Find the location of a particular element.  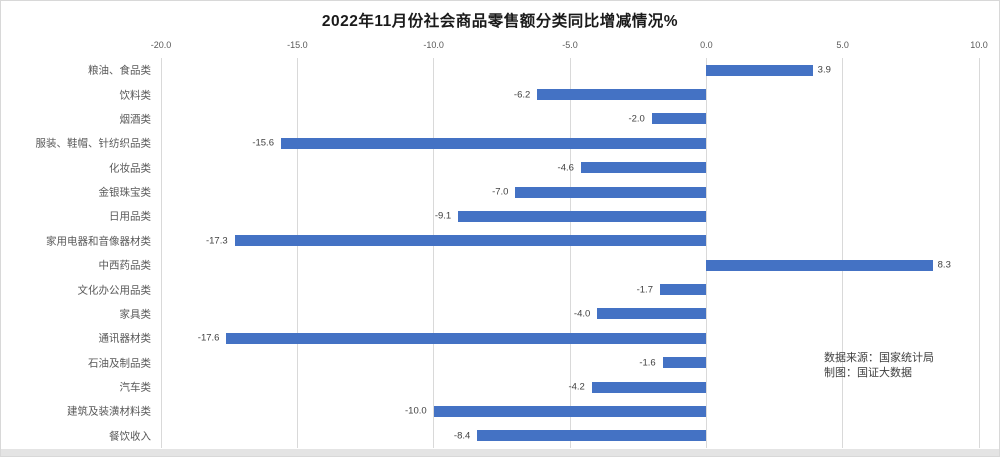

bar-value-label: -1.7 is located at coordinates (644, 290).